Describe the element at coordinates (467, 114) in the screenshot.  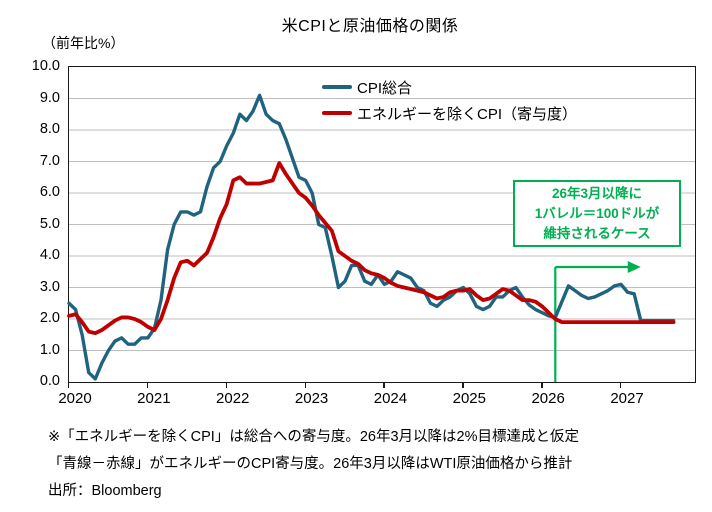
I see `legend-label: エネルギーを除くCPI（寄与度）` at that location.